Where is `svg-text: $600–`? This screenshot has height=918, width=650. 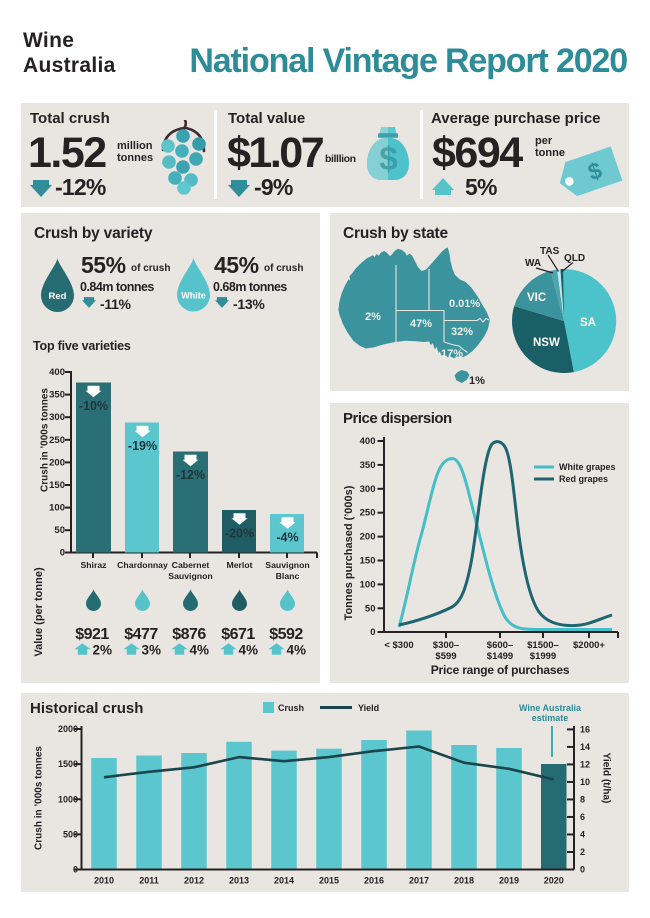
svg-text: $600– is located at coordinates (500, 645).